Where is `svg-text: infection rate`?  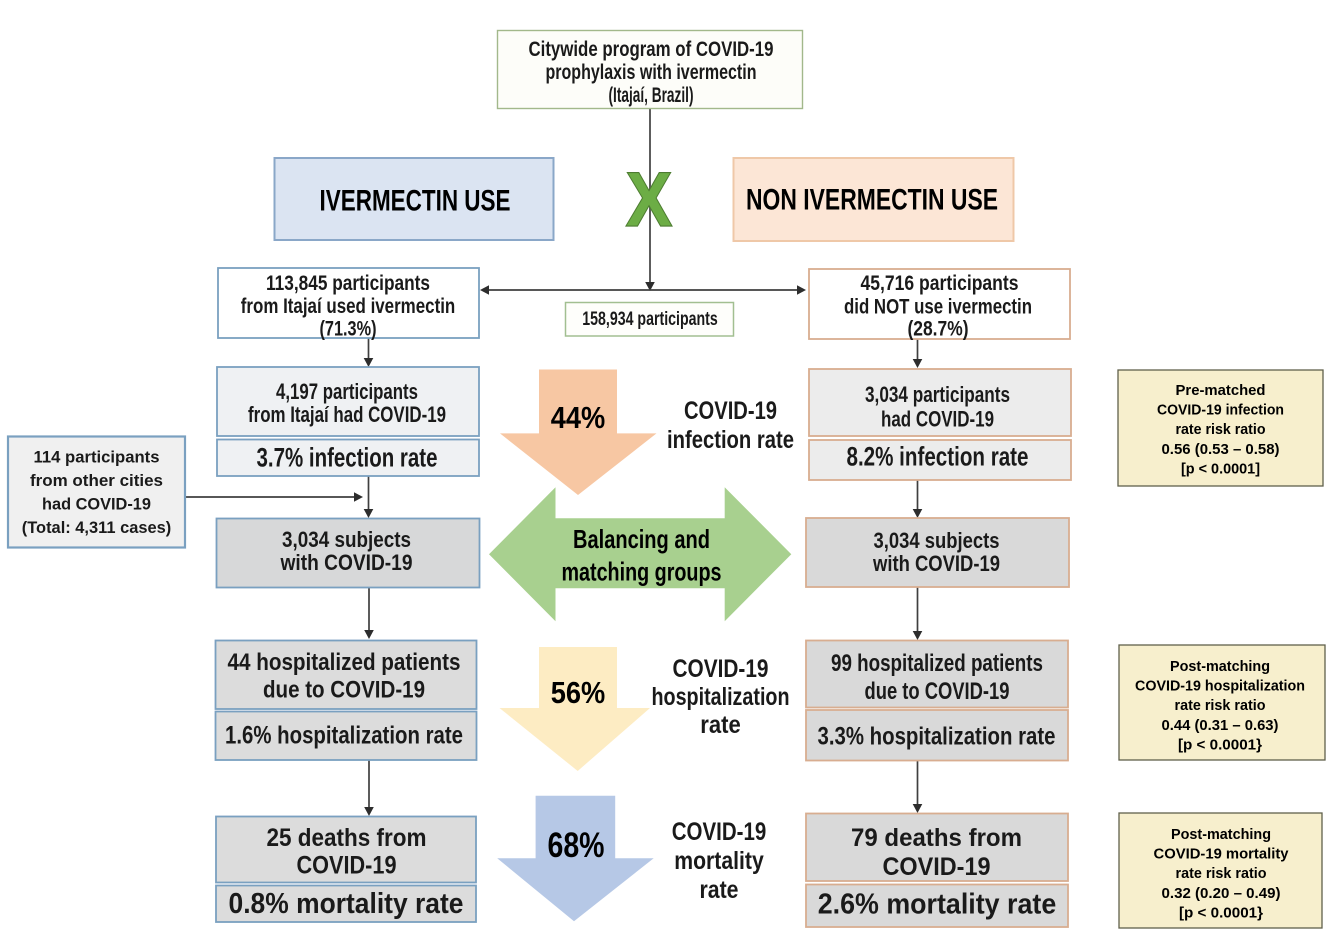 svg-text: infection rate is located at coordinates (730, 440).